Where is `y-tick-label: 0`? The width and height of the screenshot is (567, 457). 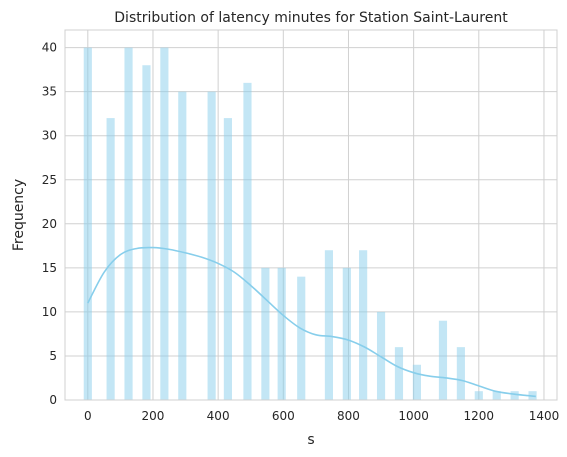 y-tick-label: 0 is located at coordinates (53, 400).